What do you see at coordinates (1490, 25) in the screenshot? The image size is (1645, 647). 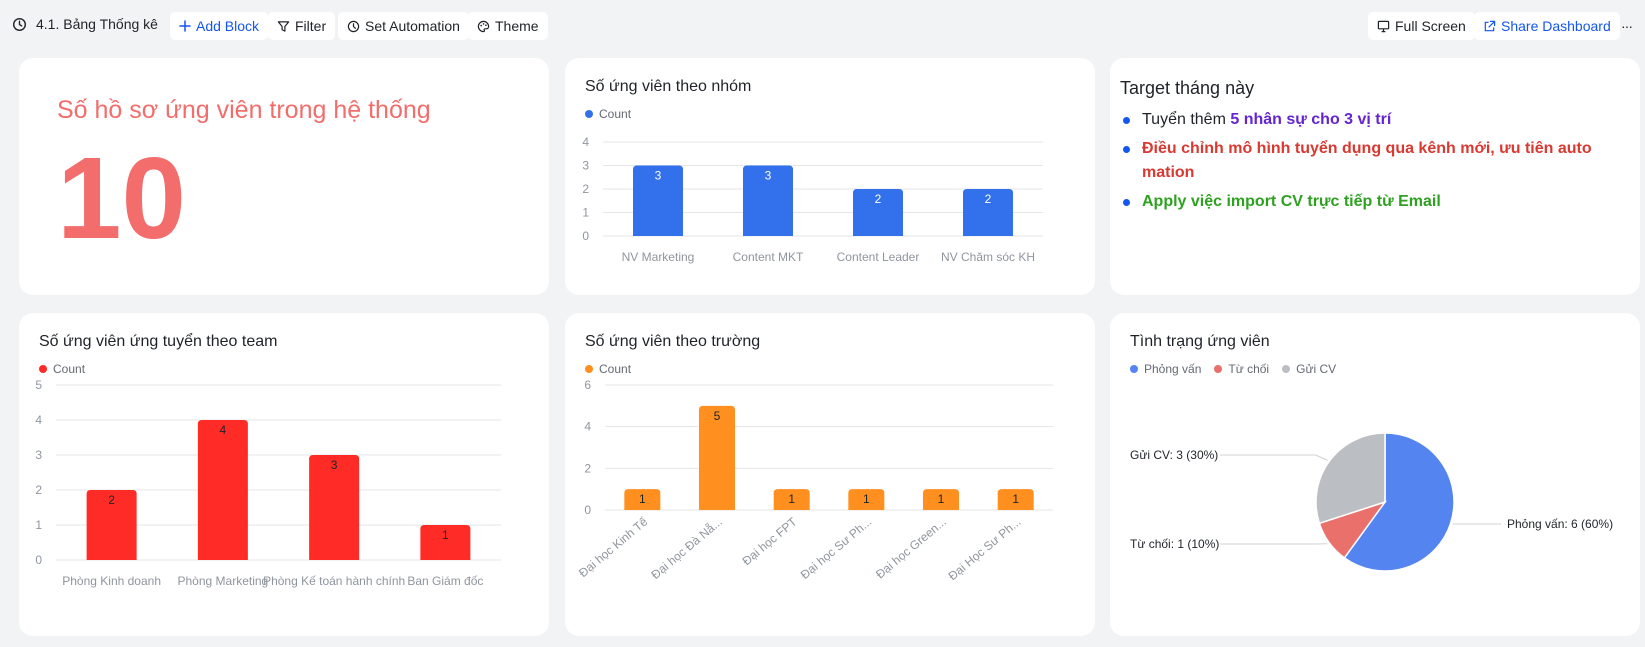 I see `share-icon` at bounding box center [1490, 25].